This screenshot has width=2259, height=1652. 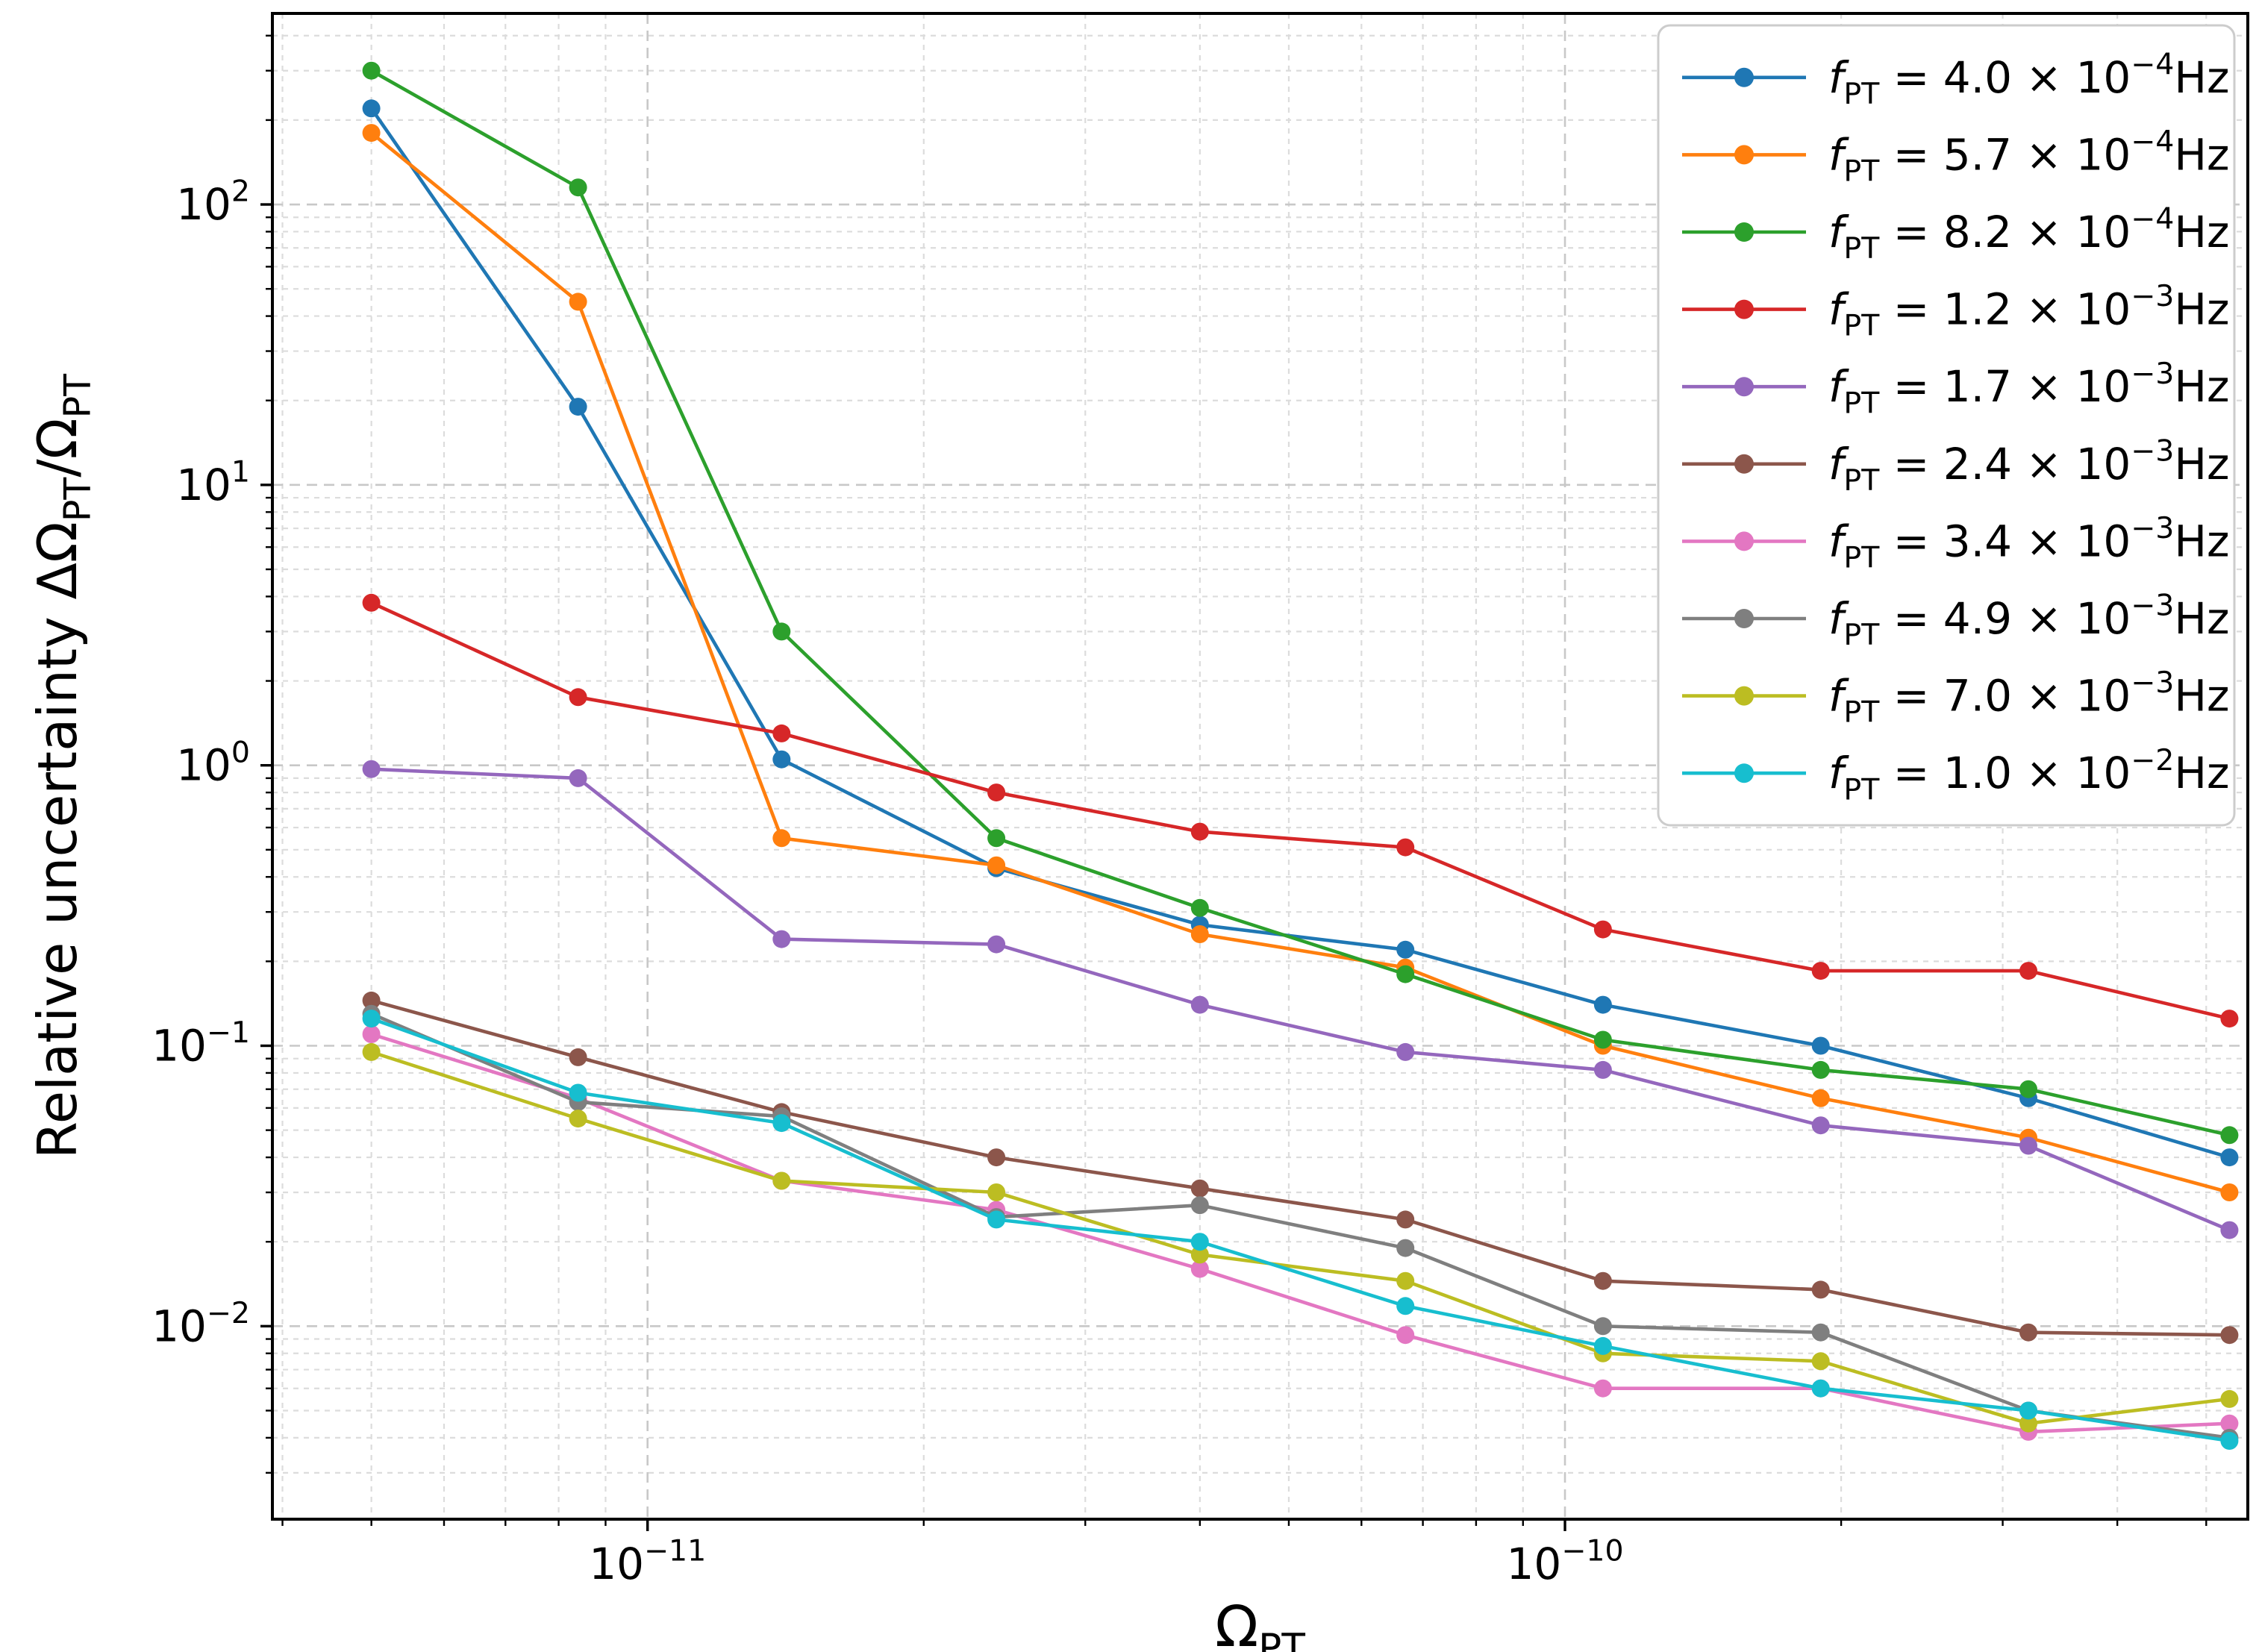 I want to click on legend-label: fPT = 1.2 × 10−3Hz, so click(x=2028, y=311).